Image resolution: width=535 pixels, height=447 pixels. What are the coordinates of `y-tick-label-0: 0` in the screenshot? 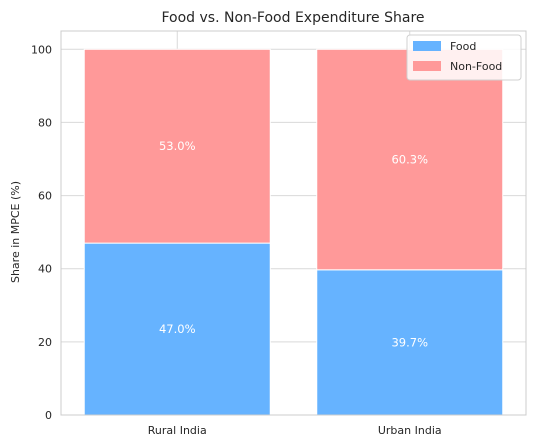 It's located at (48, 415).